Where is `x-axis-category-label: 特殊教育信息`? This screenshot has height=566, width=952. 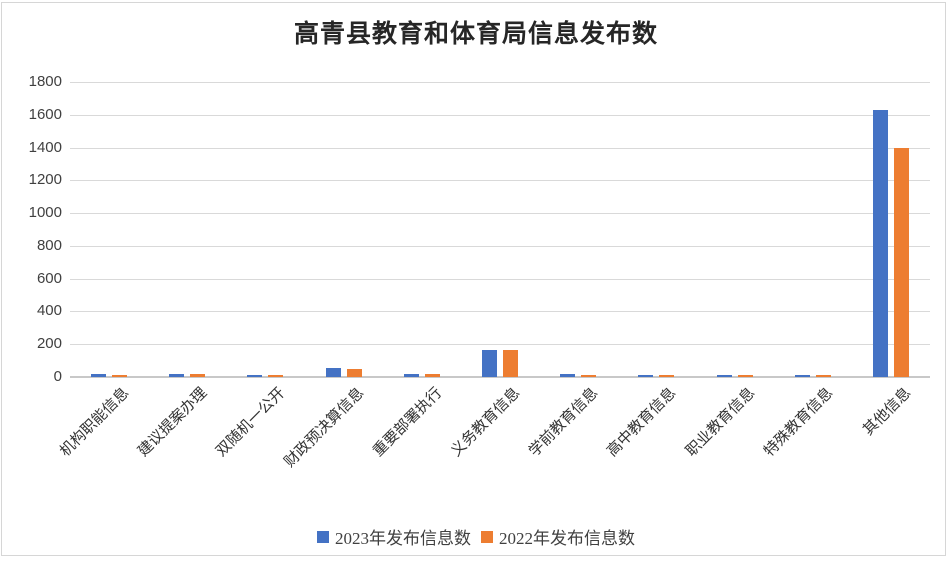 x-axis-category-label: 特殊教育信息 is located at coordinates (799, 422).